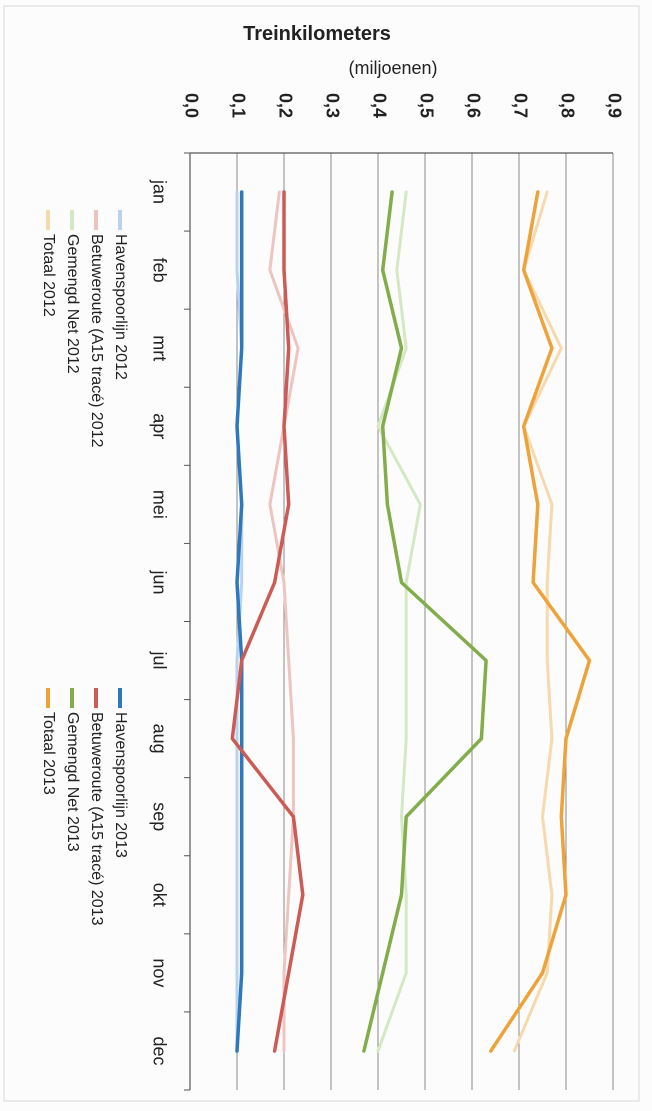 This screenshot has height=1111, width=652. Describe the element at coordinates (159, 972) in the screenshot. I see `category-label: nov` at that location.